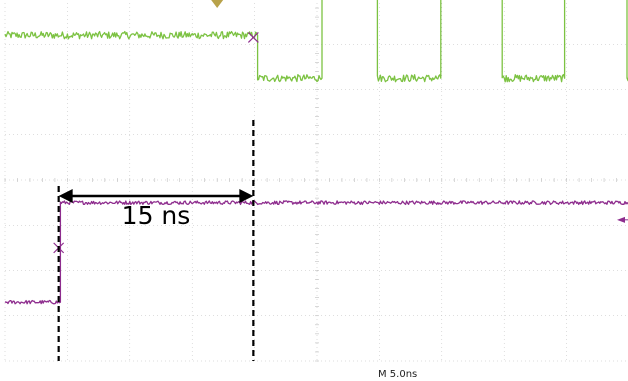  What do you see at coordinates (253, 37) in the screenshot?
I see `cursor-mark-green` at bounding box center [253, 37].